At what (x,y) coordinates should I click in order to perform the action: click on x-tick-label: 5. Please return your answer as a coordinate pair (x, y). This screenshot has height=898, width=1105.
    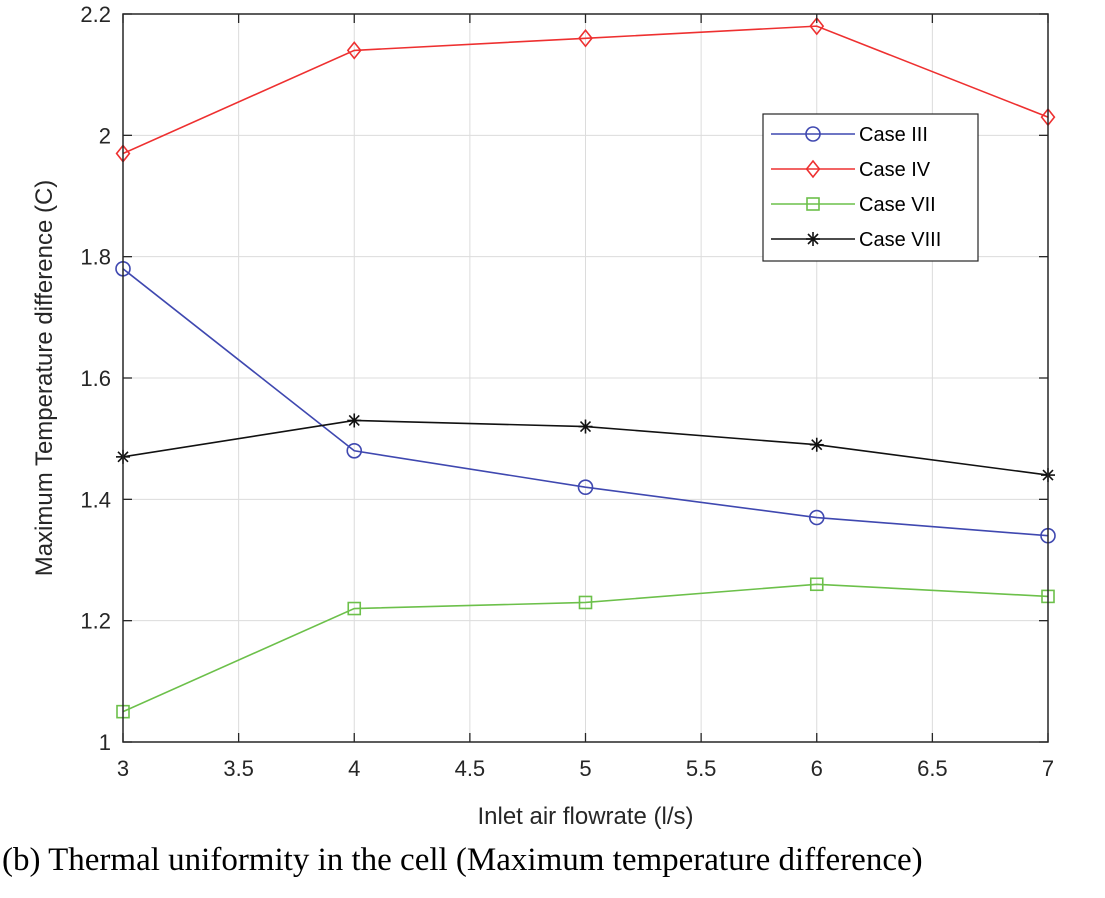
    Looking at the image, I should click on (585, 768).